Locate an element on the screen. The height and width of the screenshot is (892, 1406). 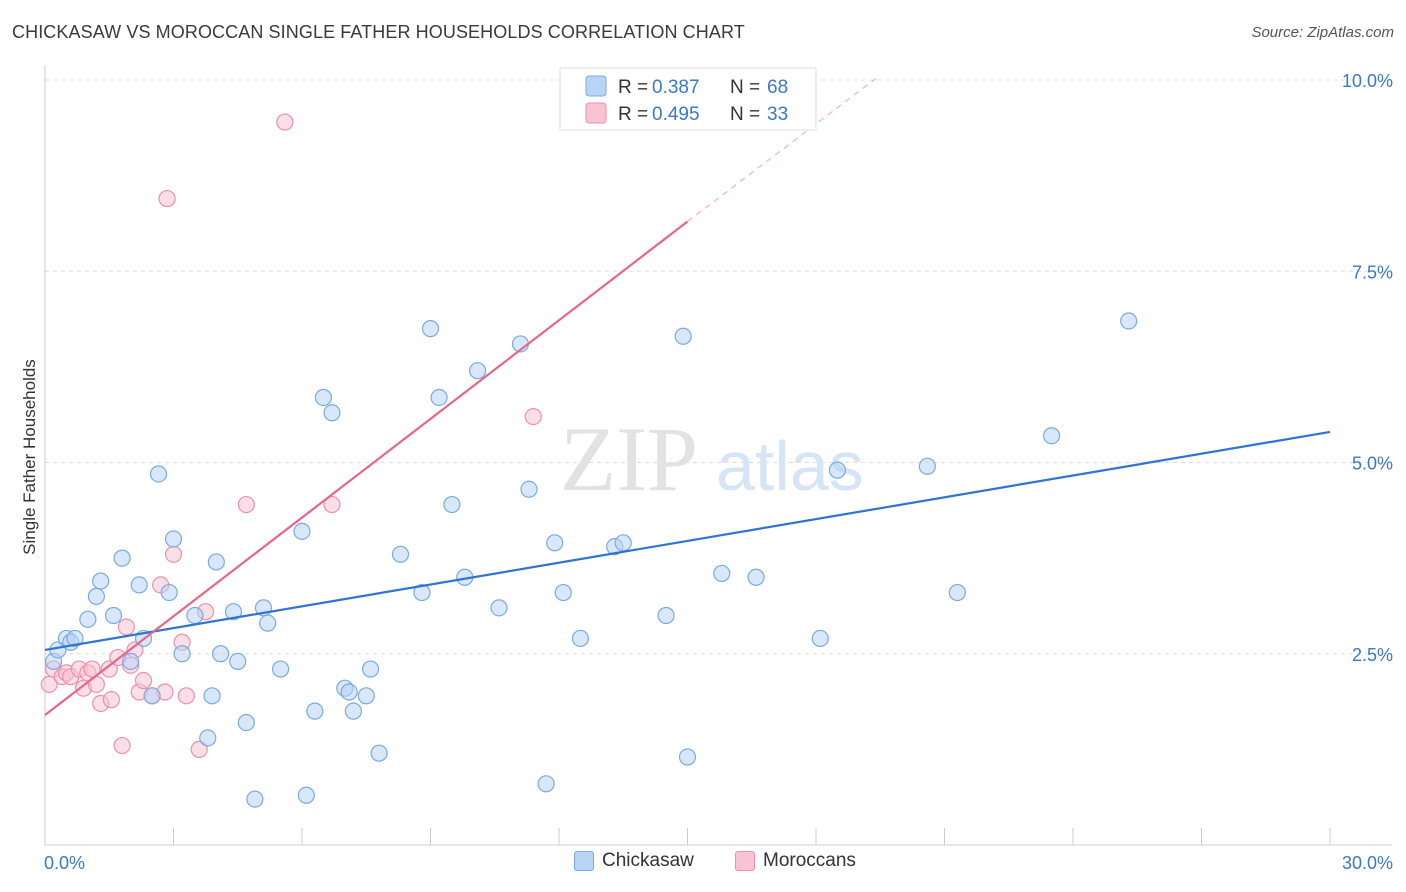
legend-top: R = 0.387 N = 68 R = 0.495 N = 33 is located at coordinates (688, 99).